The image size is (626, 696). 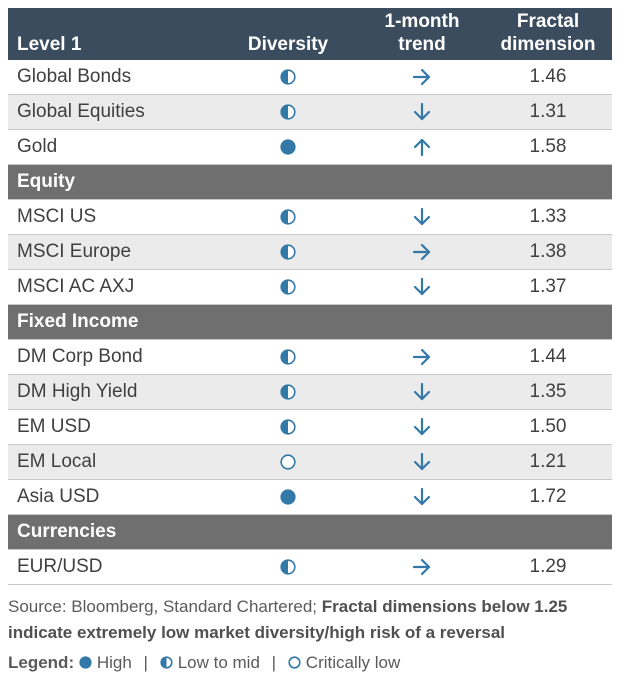 What do you see at coordinates (548, 567) in the screenshot?
I see `fractal-dimension-value: 1.29` at bounding box center [548, 567].